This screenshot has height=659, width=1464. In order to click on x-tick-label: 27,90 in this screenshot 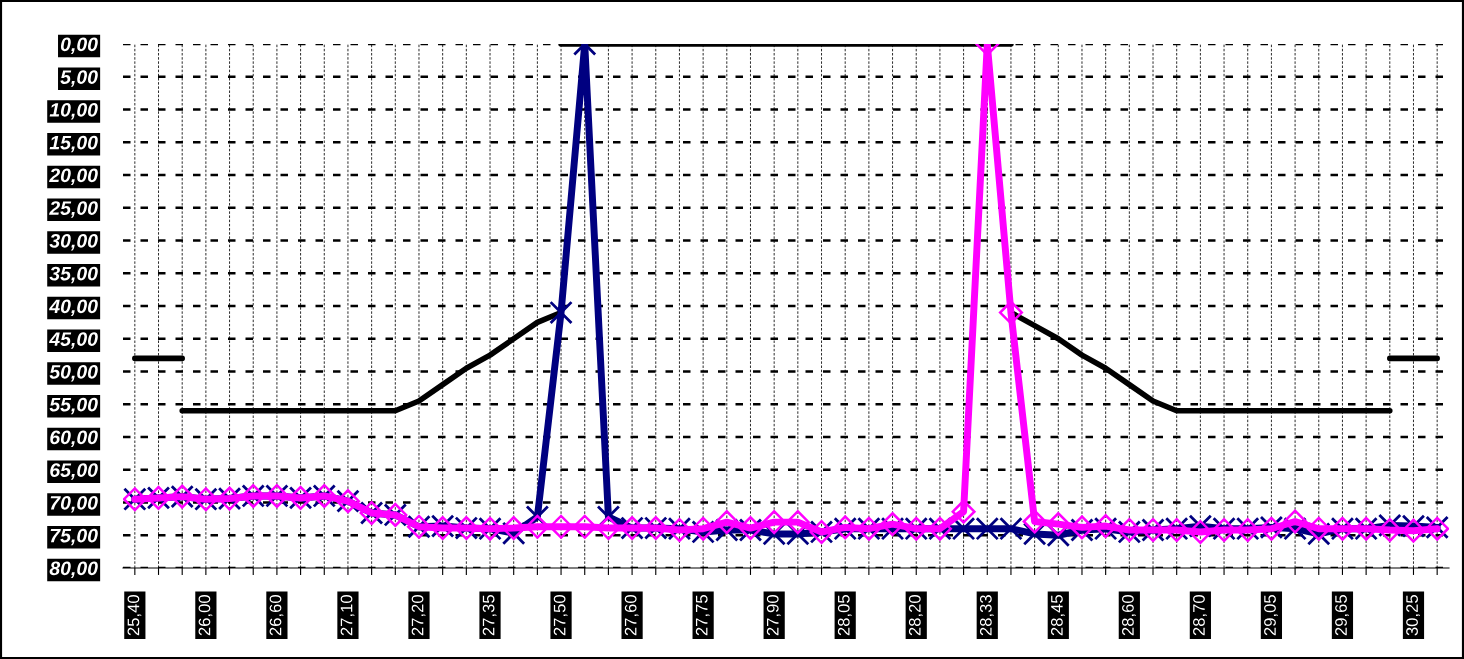, I will do `click(773, 615)`.